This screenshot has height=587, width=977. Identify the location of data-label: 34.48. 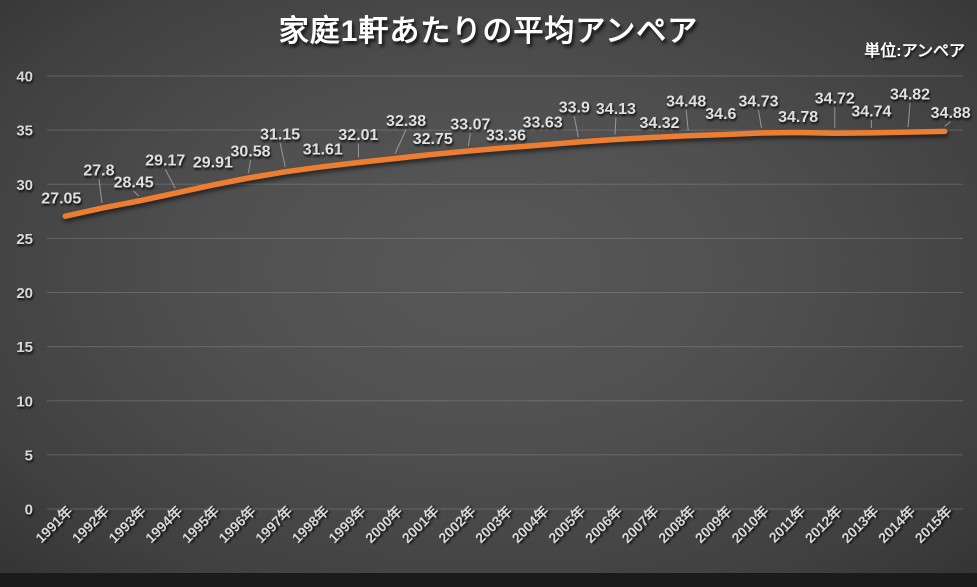
(686, 101).